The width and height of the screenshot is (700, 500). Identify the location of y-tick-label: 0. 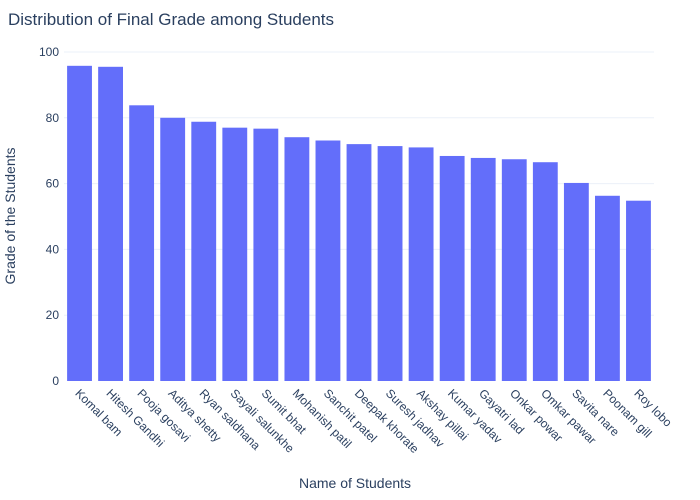
(55, 381).